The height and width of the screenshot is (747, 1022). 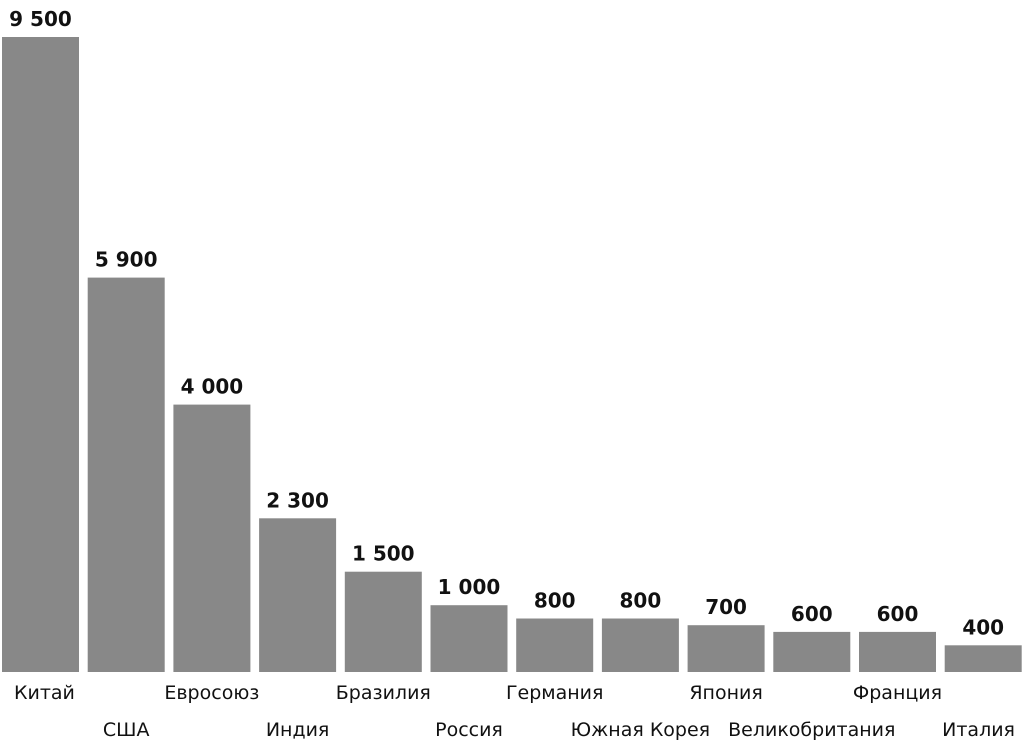 What do you see at coordinates (725, 693) in the screenshot?
I see `category-label-9: Япония` at bounding box center [725, 693].